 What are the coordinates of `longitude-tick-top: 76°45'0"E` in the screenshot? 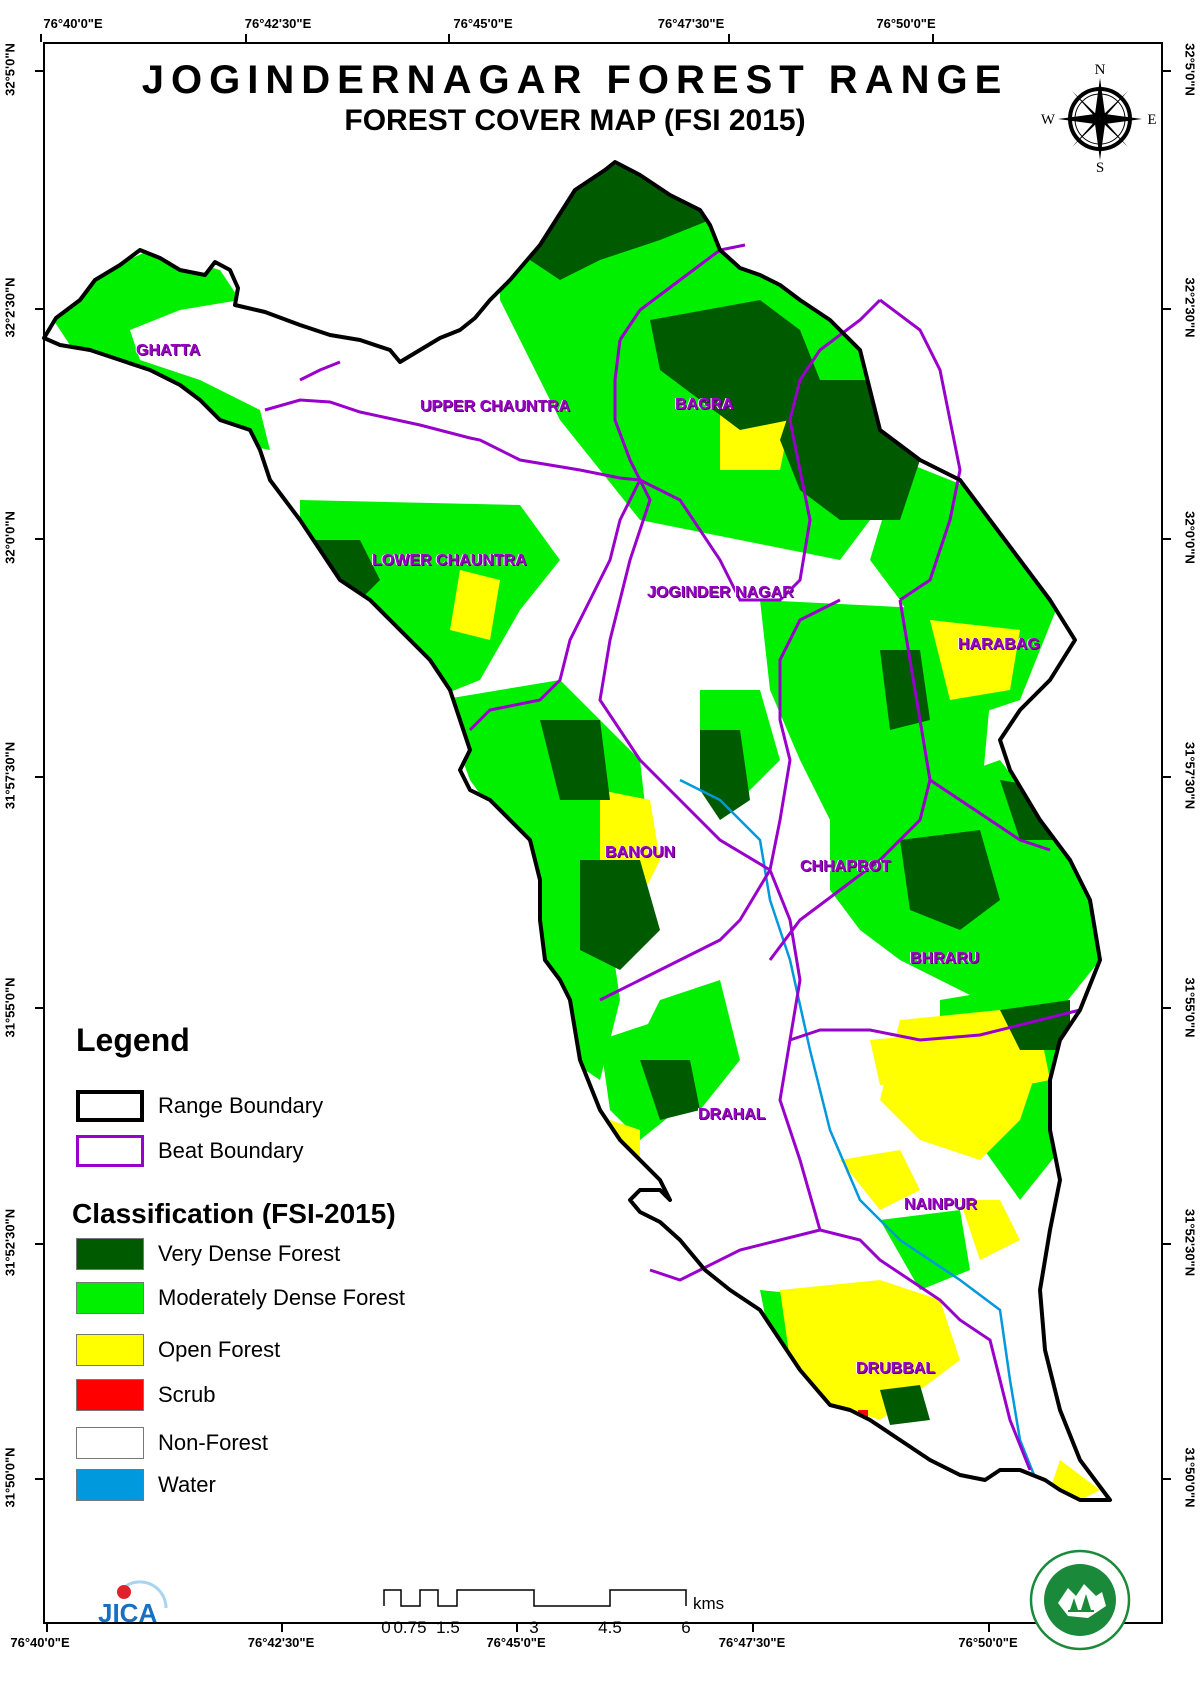 It's located at (483, 23).